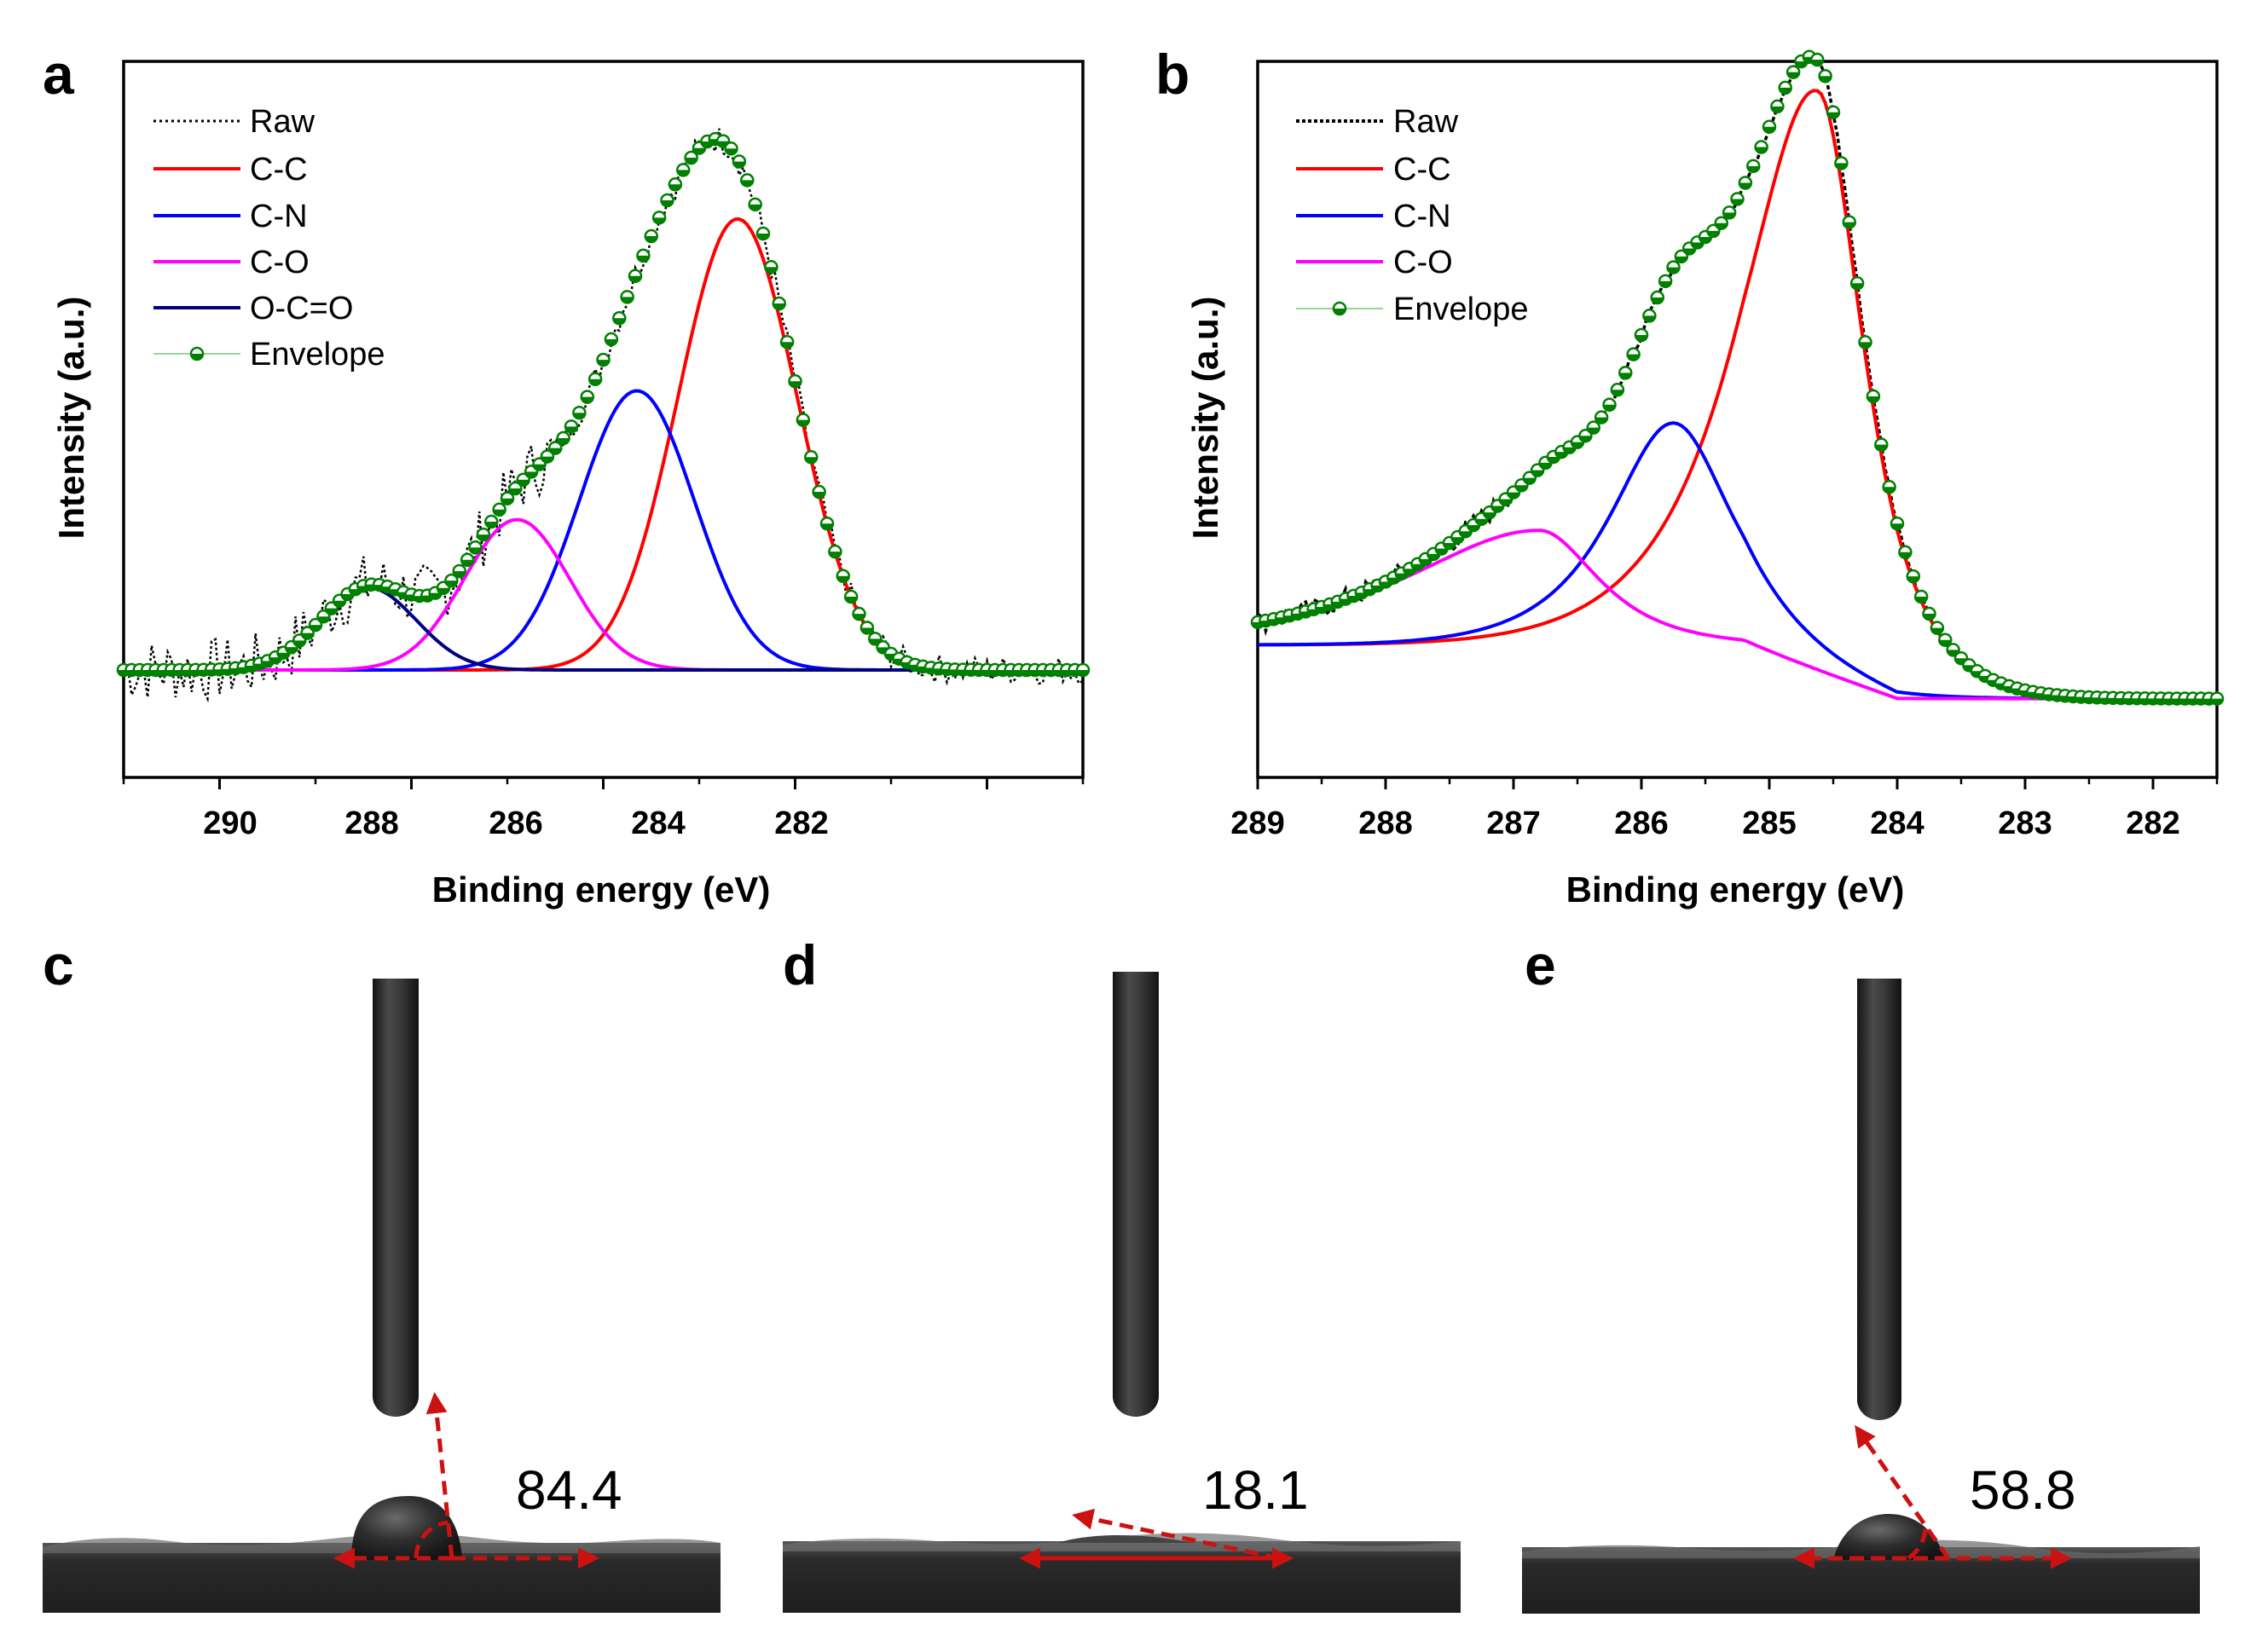  Describe the element at coordinates (1136, 1194) in the screenshot. I see `needle-d` at that location.